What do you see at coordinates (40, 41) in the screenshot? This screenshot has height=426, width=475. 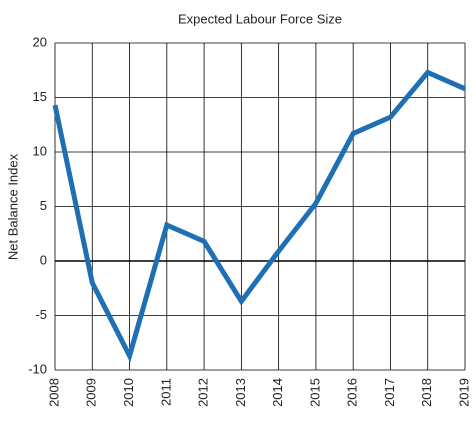 I see `y-tick-label: 20` at bounding box center [40, 41].